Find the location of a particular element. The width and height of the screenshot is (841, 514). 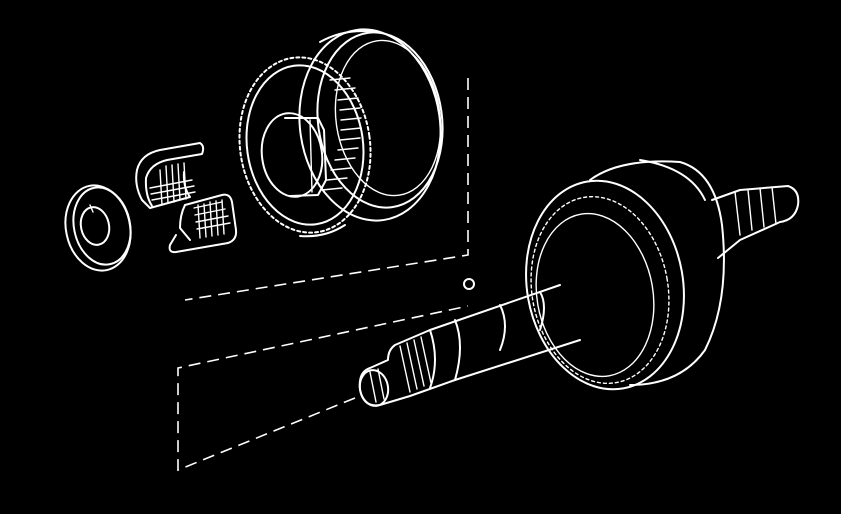

check-ball is located at coordinates (469, 284).